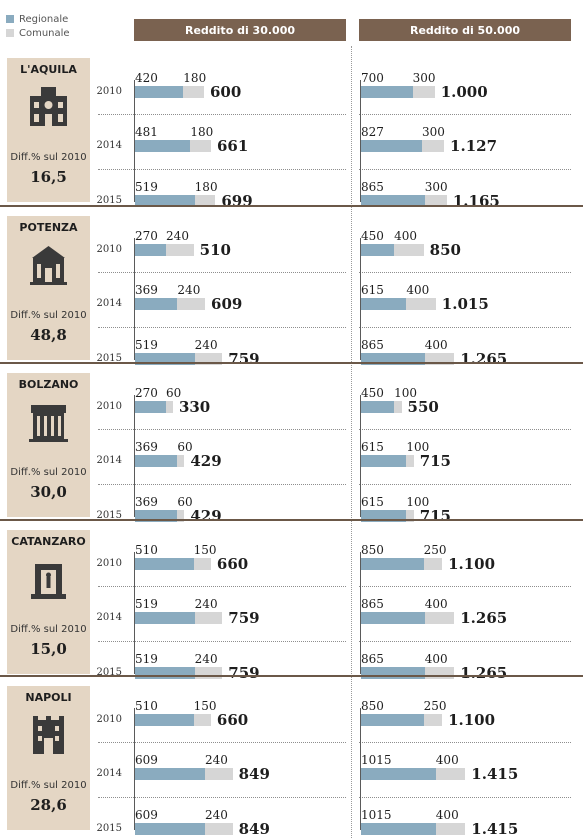  What do you see at coordinates (226, 92) in the screenshot?
I see `total-30k: 600` at bounding box center [226, 92].